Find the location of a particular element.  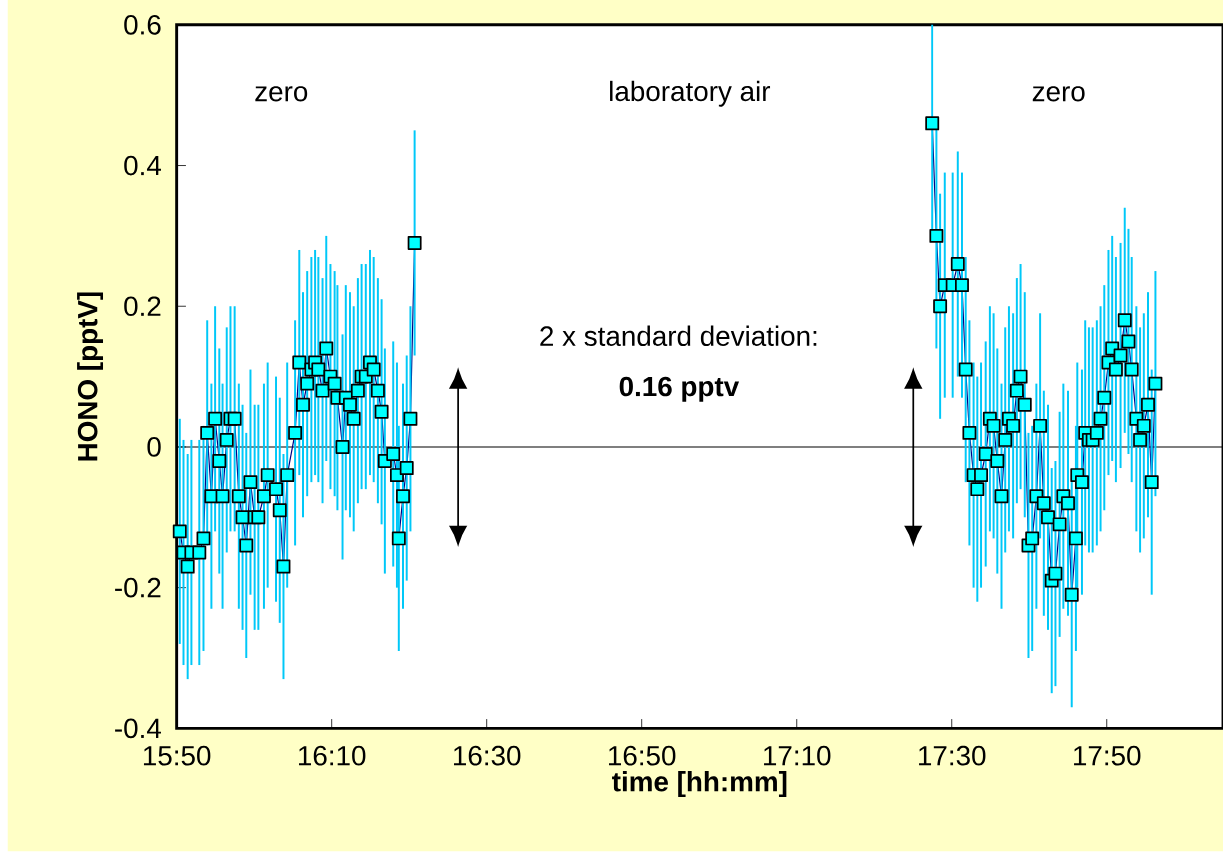

x-tick-label: 17:30 is located at coordinates (952, 756).